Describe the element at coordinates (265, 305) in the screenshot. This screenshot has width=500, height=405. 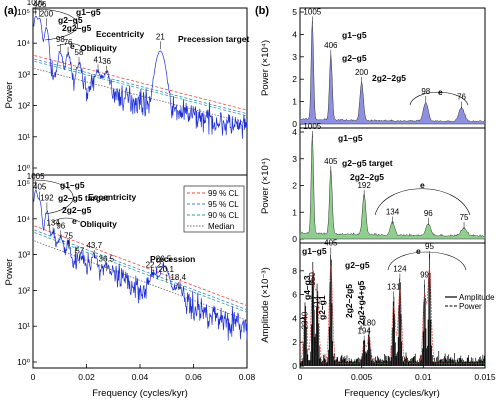
I see `panel-b-3-ylabel: Amplitude (×10⁻³)` at that location.